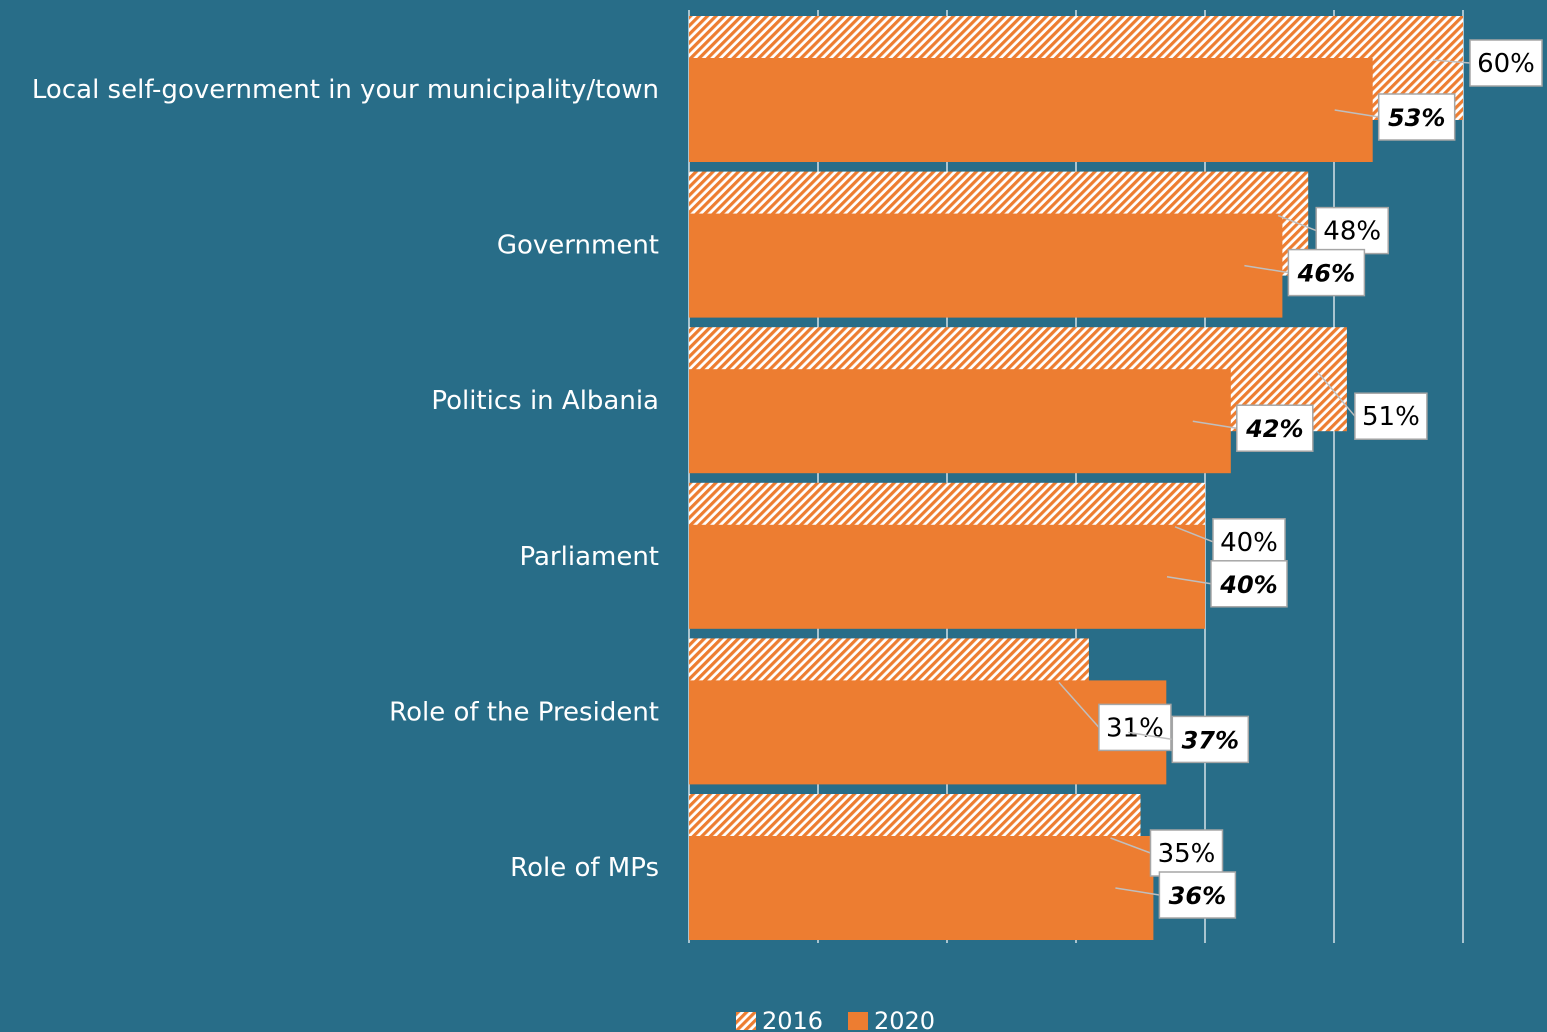  I want to click on data-label-2016: 60%, so click(1506, 64).